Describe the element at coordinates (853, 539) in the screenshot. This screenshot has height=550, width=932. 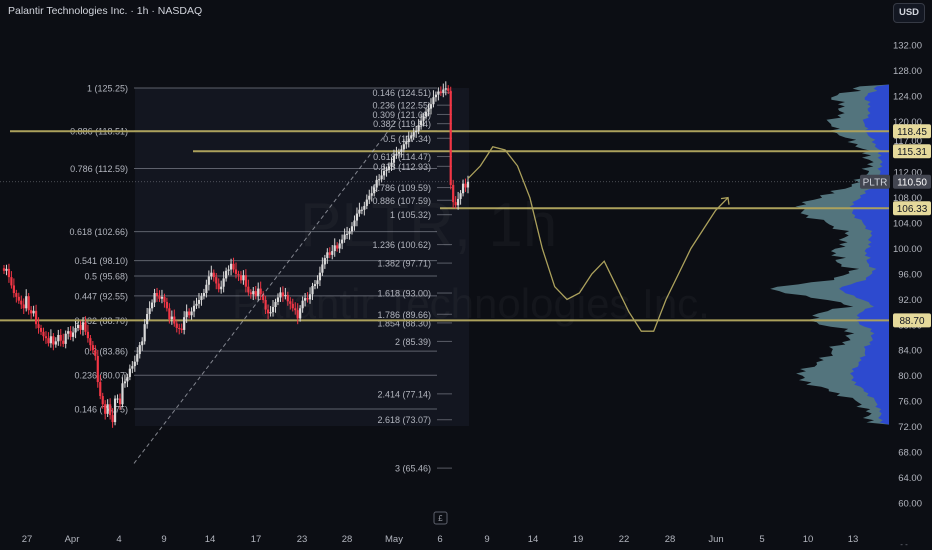
I see `time-tick-label: 13` at that location.